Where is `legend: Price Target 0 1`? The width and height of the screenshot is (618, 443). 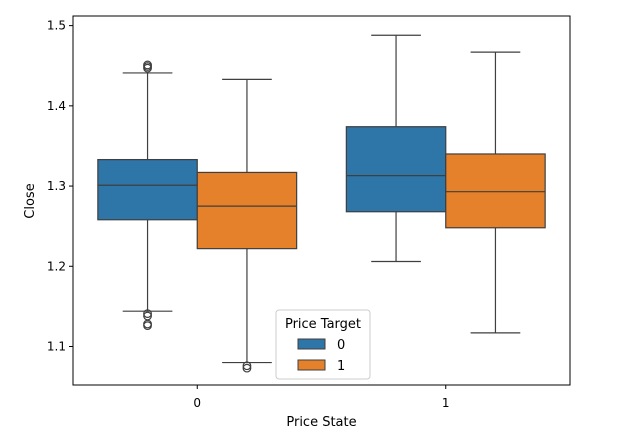
legend: Price Target 0 1 is located at coordinates (323, 344).